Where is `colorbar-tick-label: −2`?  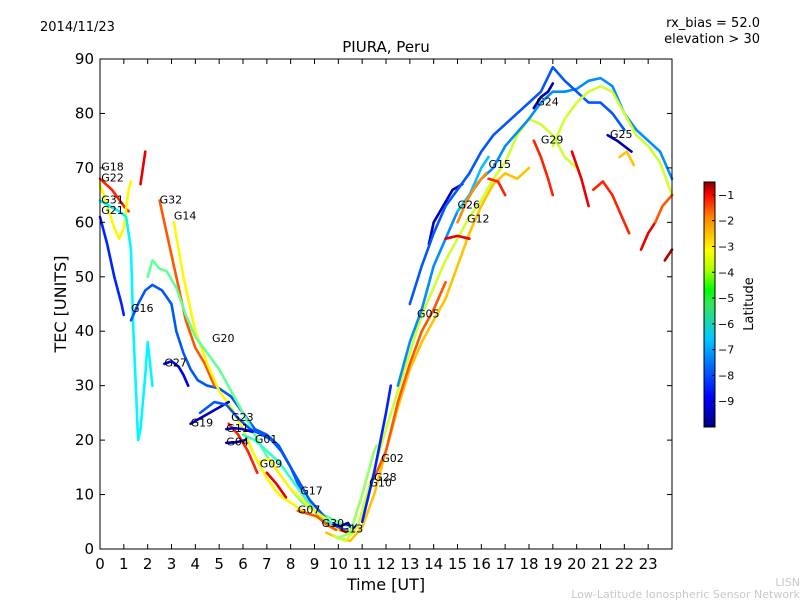
colorbar-tick-label: −2 is located at coordinates (726, 221).